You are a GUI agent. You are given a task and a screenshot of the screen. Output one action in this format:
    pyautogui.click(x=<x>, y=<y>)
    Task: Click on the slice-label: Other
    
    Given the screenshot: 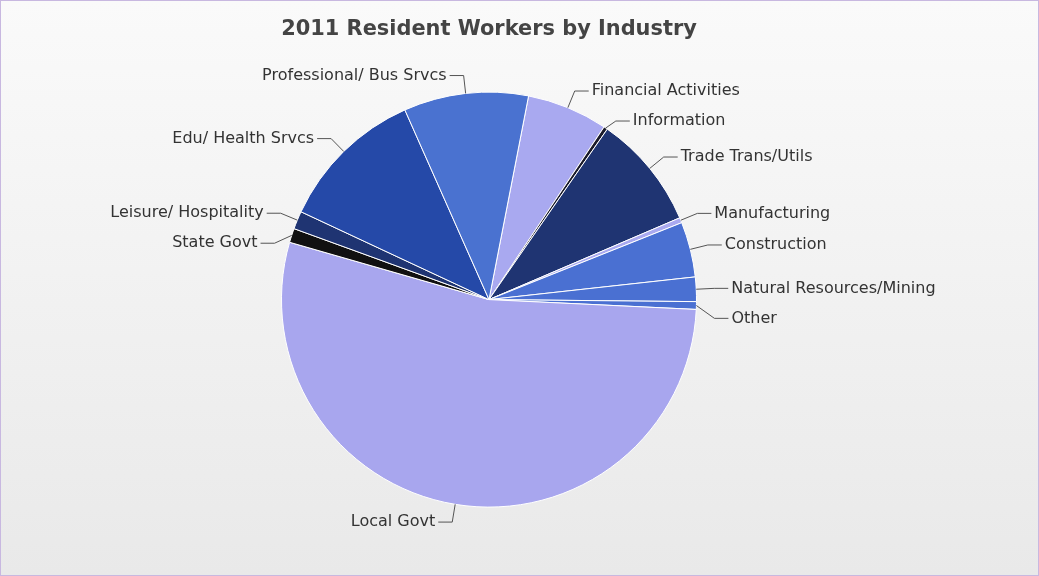 What is the action you would take?
    pyautogui.click(x=754, y=317)
    